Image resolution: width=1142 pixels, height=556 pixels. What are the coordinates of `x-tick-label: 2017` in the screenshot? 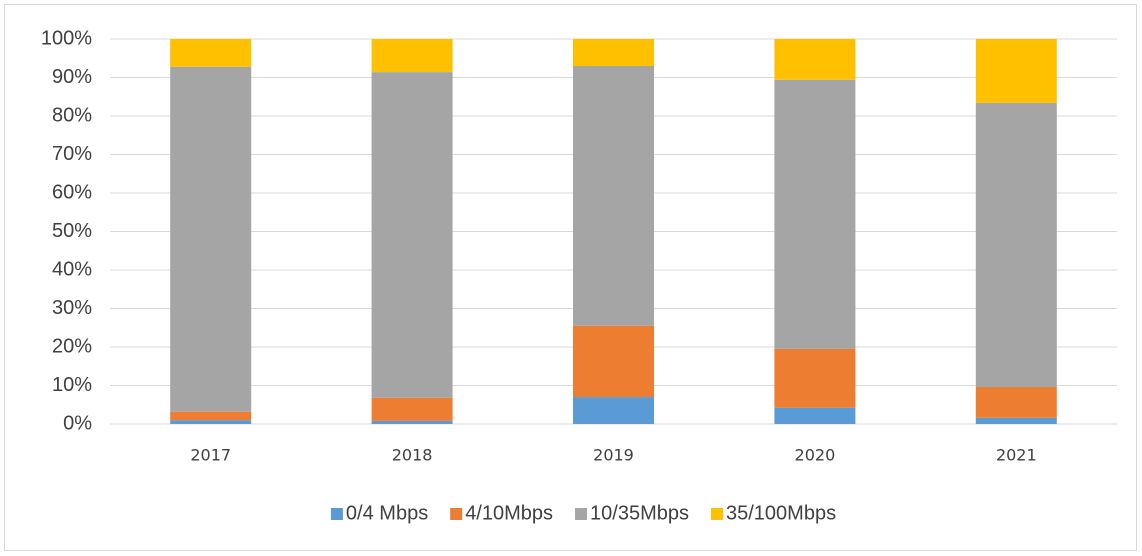 It's located at (210, 455).